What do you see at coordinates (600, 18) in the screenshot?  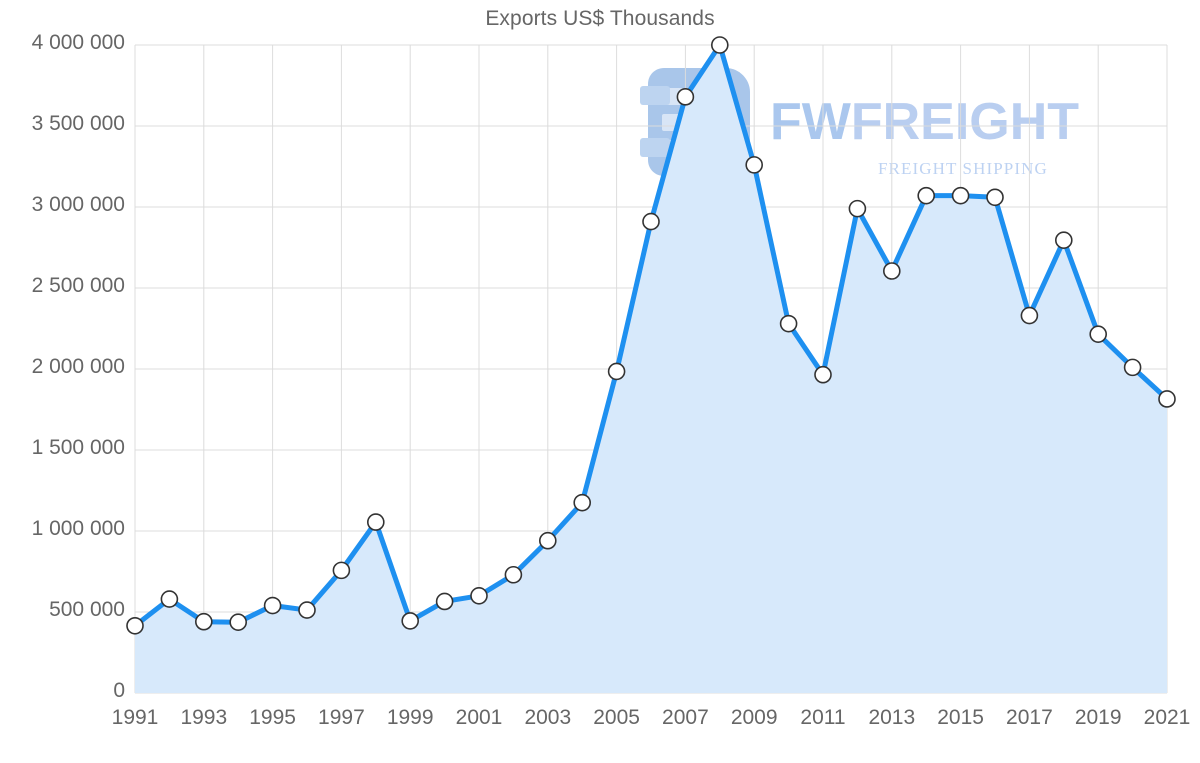 I see `chart-title: Exports US$ Thousands` at bounding box center [600, 18].